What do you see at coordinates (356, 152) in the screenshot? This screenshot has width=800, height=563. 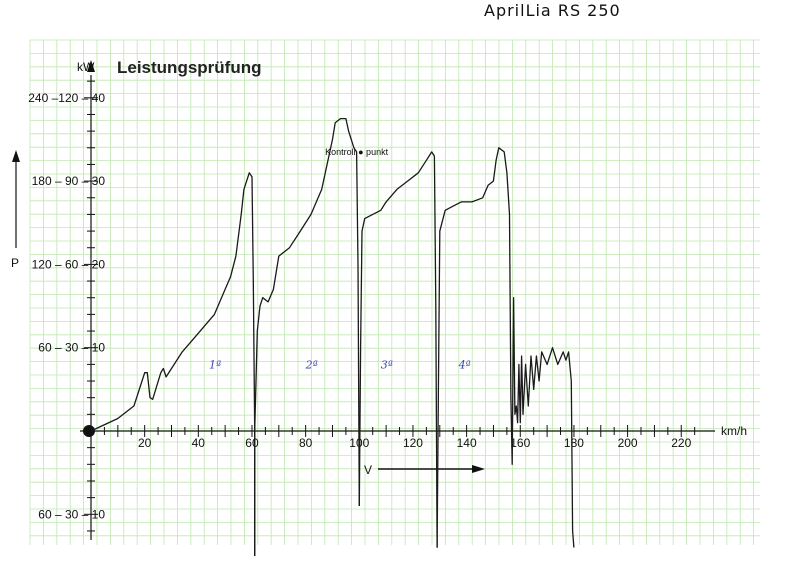 I see `kontrollpunkt-label: Kontroll ● punkt` at bounding box center [356, 152].